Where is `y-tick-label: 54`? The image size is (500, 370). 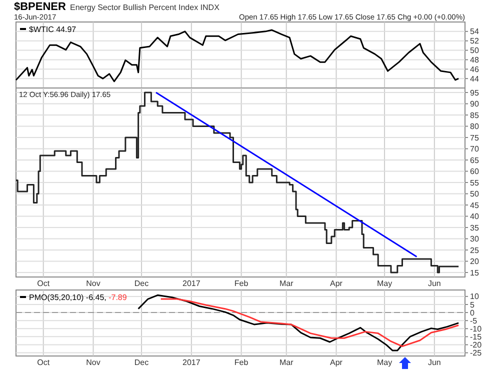
y-tick-label: 54 is located at coordinates (475, 31).